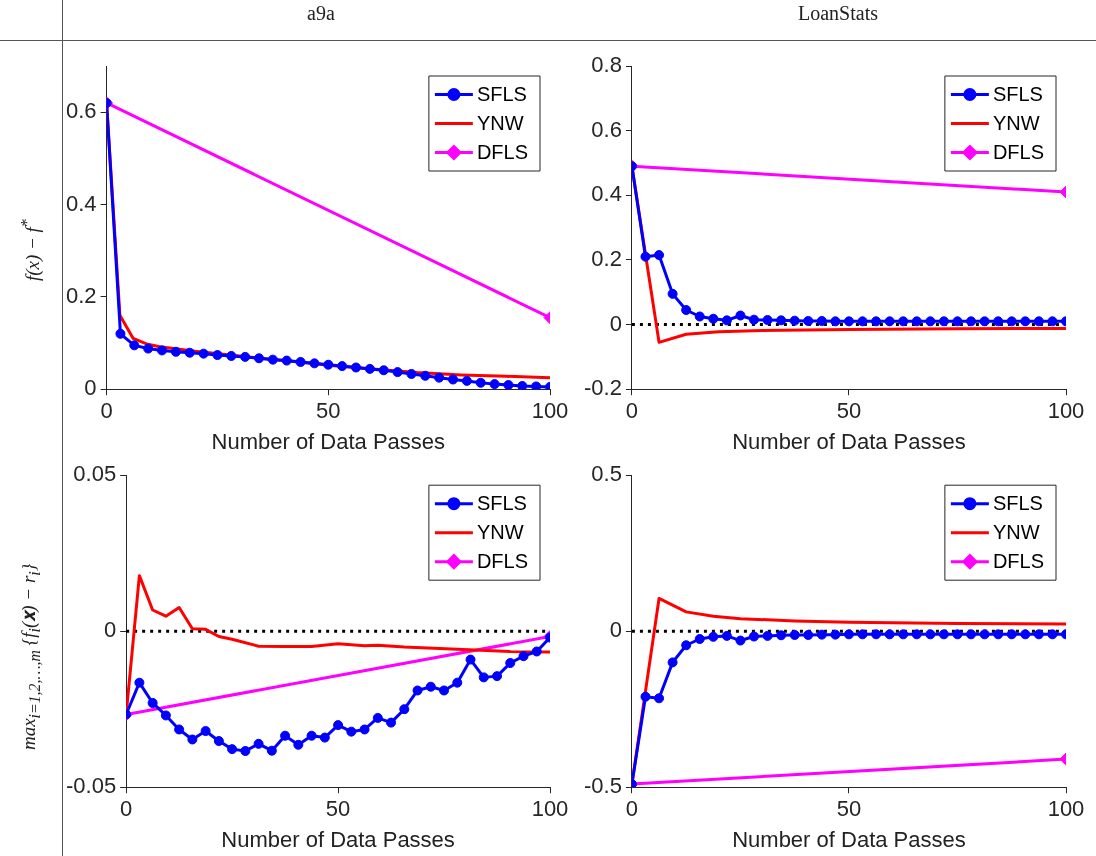 The width and height of the screenshot is (1096, 856). What do you see at coordinates (602, 388) in the screenshot?
I see `y-tick-label: -0.2` at bounding box center [602, 388].